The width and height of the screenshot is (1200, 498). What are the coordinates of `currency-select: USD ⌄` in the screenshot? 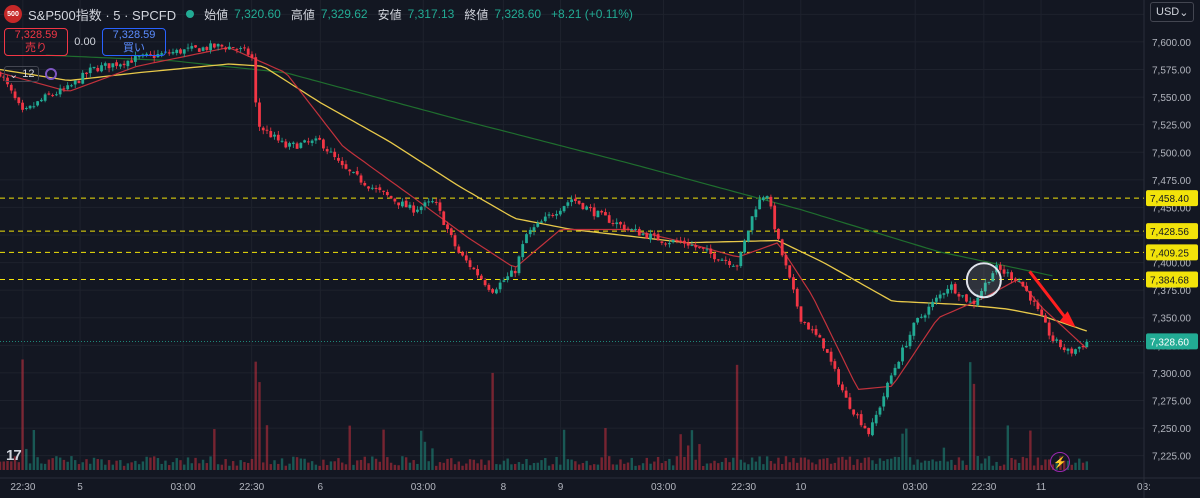 It's located at (1172, 12).